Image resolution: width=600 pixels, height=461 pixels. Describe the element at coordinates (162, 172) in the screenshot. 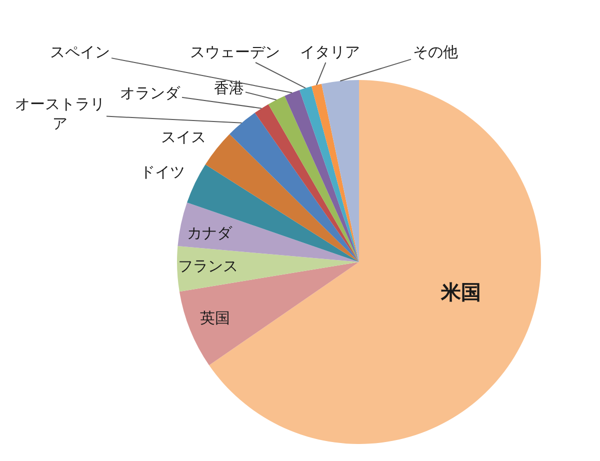

I see `slice-label: ドイツ` at that location.